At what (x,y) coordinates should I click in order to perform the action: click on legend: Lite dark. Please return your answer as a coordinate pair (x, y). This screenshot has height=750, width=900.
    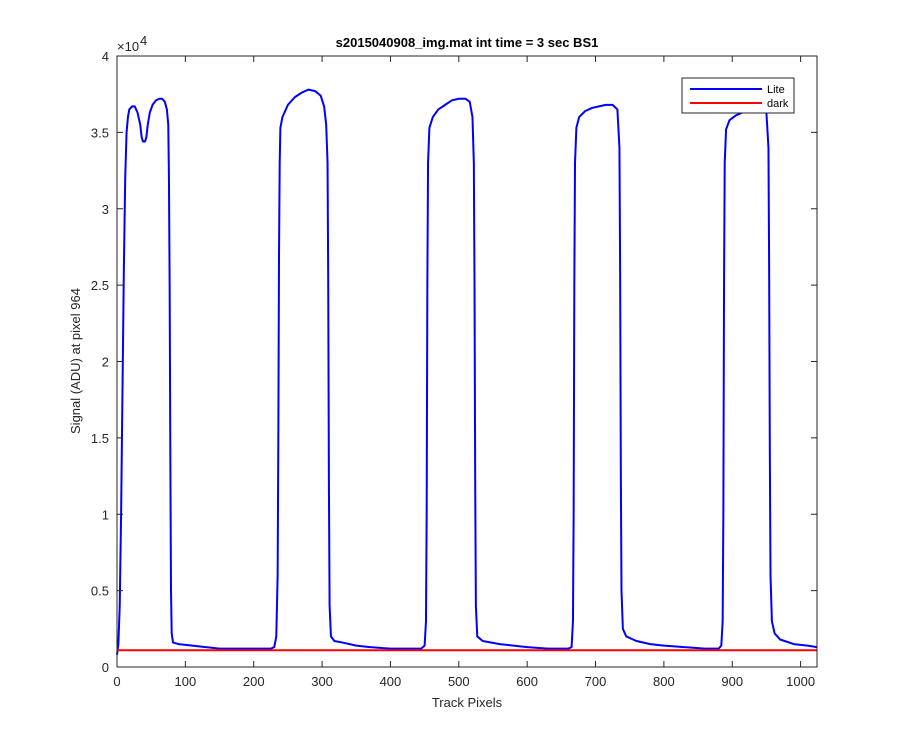
    Looking at the image, I should click on (738, 95).